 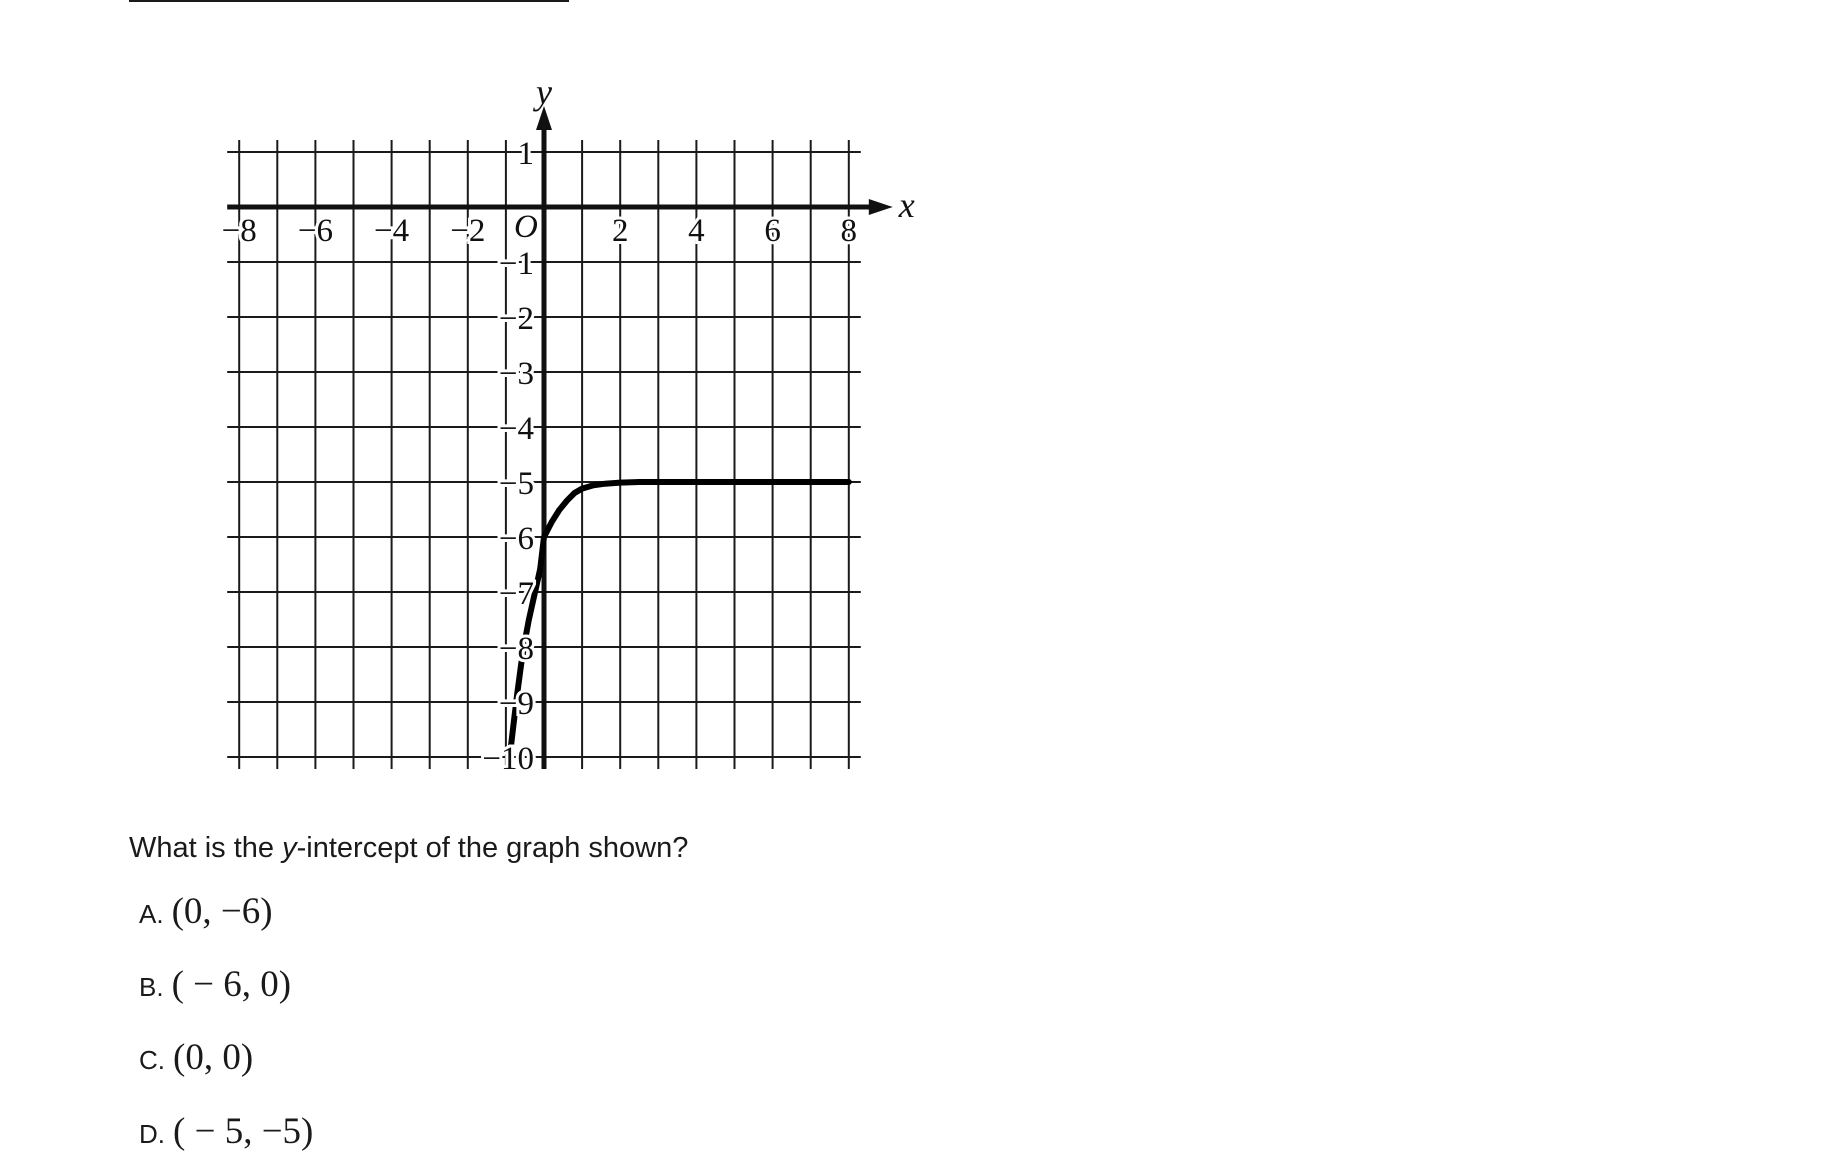 I want to click on x-tick-label: 2, so click(x=620, y=231).